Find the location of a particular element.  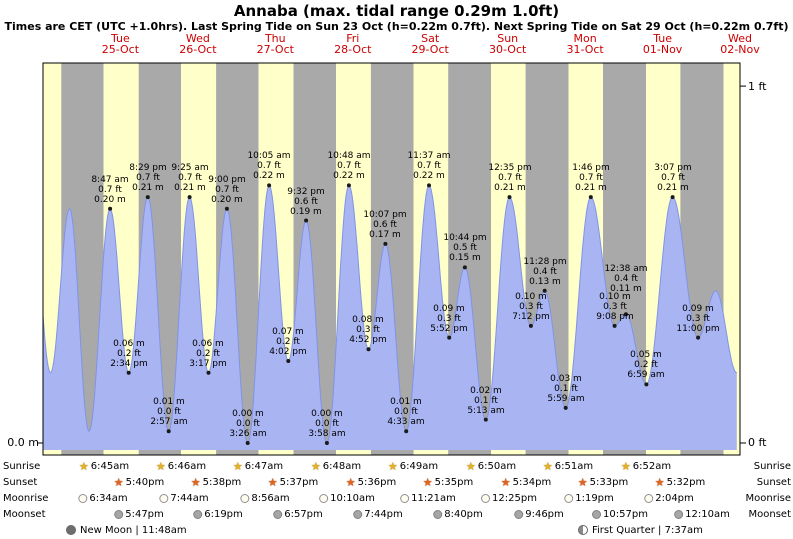

tide-label-line1: 0.09 m is located at coordinates (698, 309).